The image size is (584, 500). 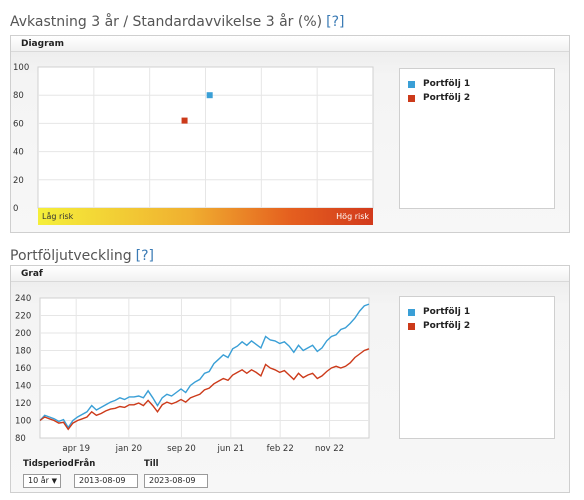 I want to click on period-select: 10 år ▼, so click(x=42, y=481).